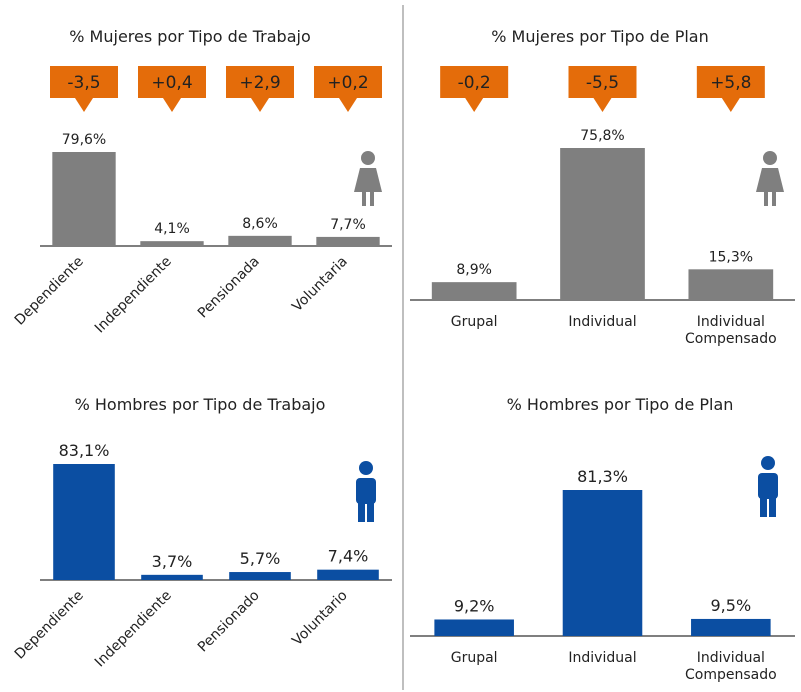 This screenshot has height=692, width=801. Describe the element at coordinates (172, 561) in the screenshot. I see `value-label: 3,7%` at that location.